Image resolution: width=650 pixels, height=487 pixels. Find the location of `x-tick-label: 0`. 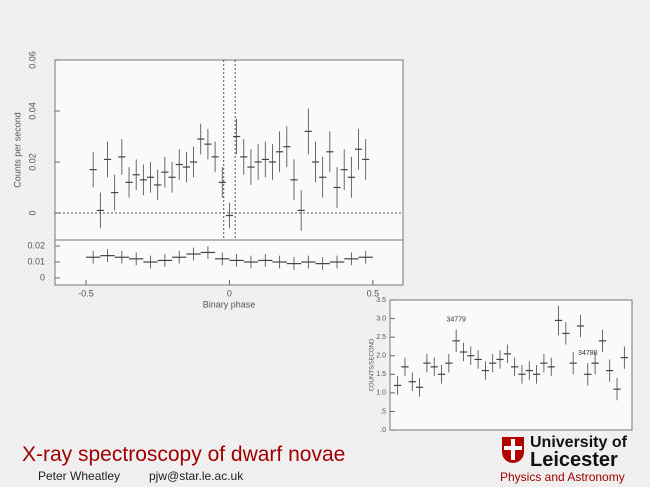

x-tick-label: 0 is located at coordinates (229, 293).